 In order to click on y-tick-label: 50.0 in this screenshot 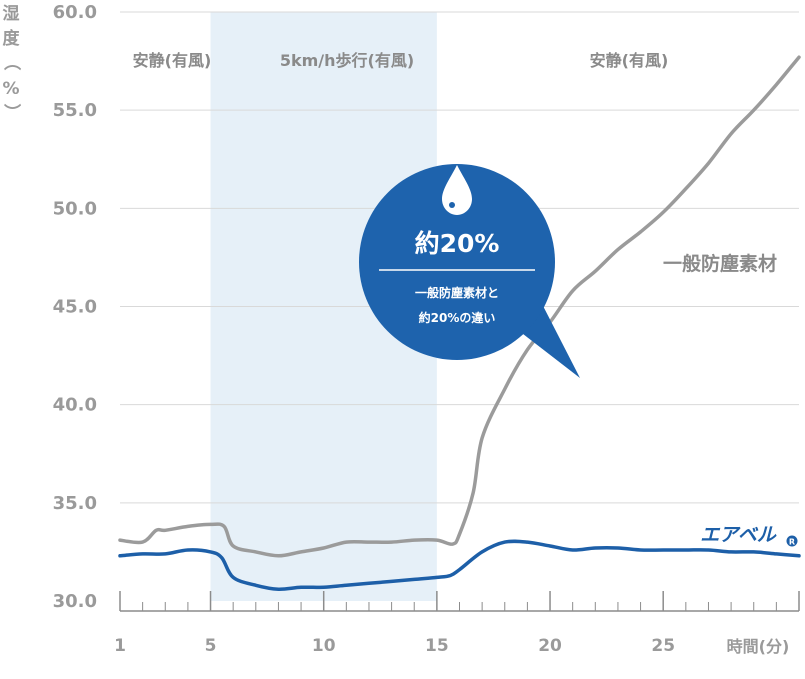, I will do `click(75, 208)`.